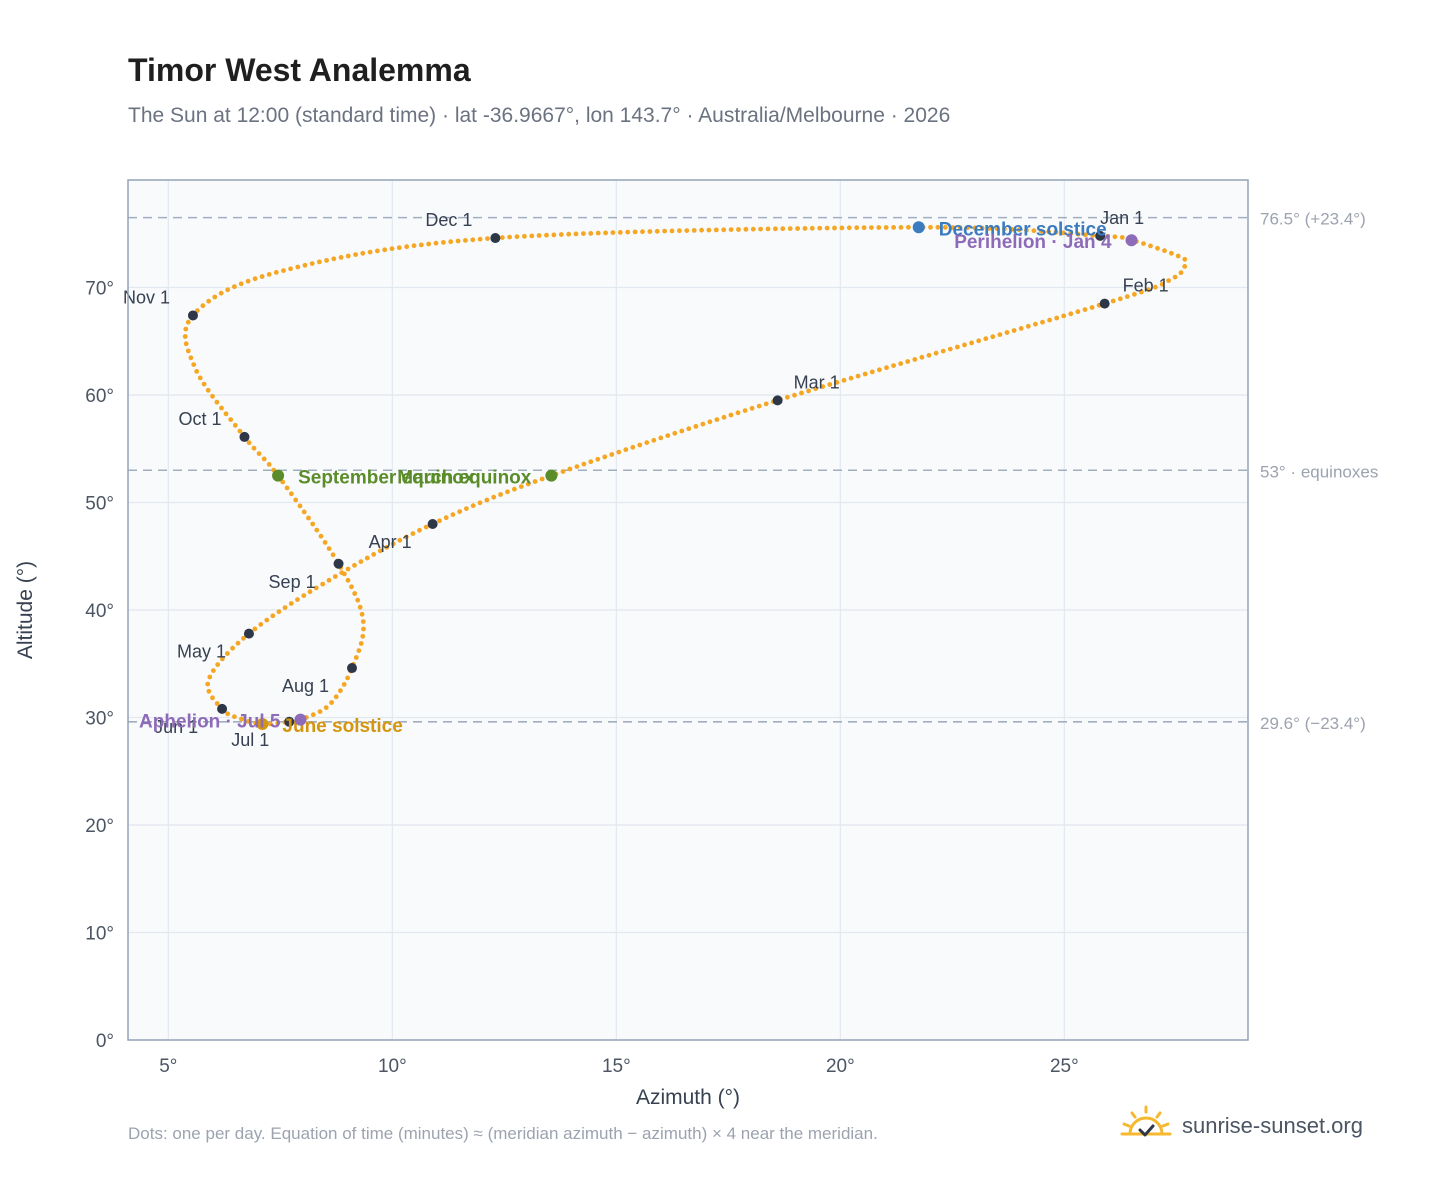 This screenshot has width=1448, height=1188. What do you see at coordinates (210, 722) in the screenshot?
I see `event-label: Aphelion · Jul 5` at bounding box center [210, 722].